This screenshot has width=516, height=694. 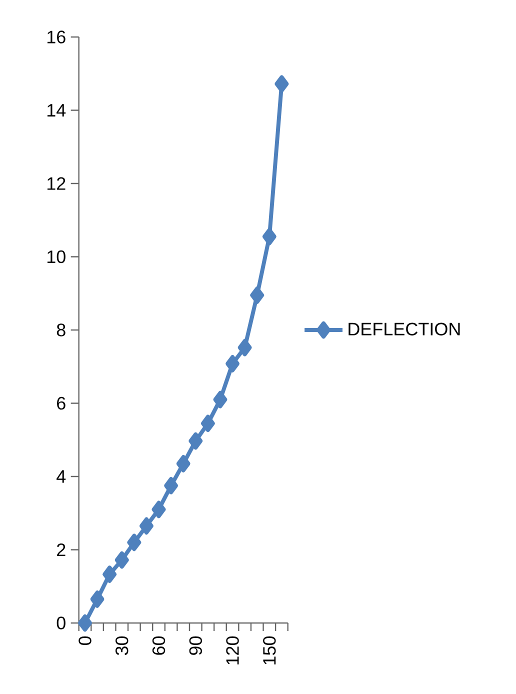 I want to click on y-tick-label: 4, so click(x=61, y=476).